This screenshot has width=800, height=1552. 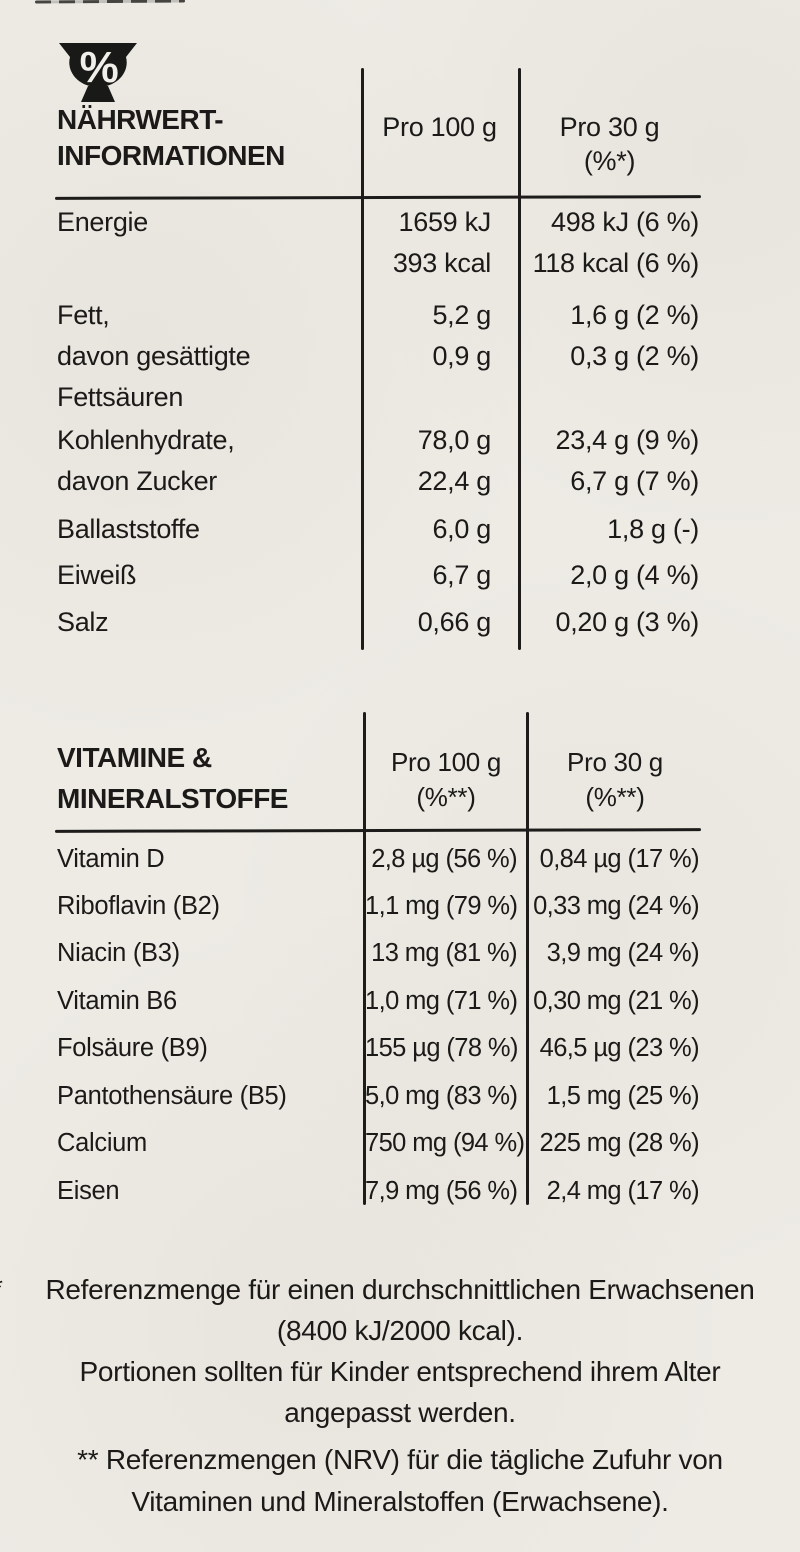 I want to click on row-label-fett: Fett,, so click(x=83, y=315).